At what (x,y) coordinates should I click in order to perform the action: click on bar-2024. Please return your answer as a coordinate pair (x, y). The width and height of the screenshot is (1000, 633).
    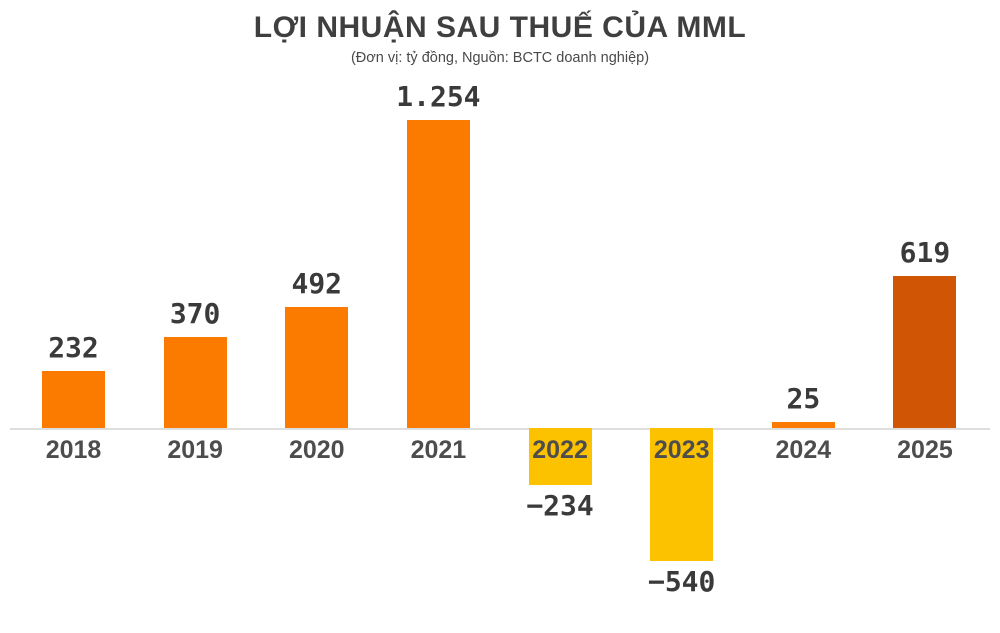
    Looking at the image, I should click on (803, 425).